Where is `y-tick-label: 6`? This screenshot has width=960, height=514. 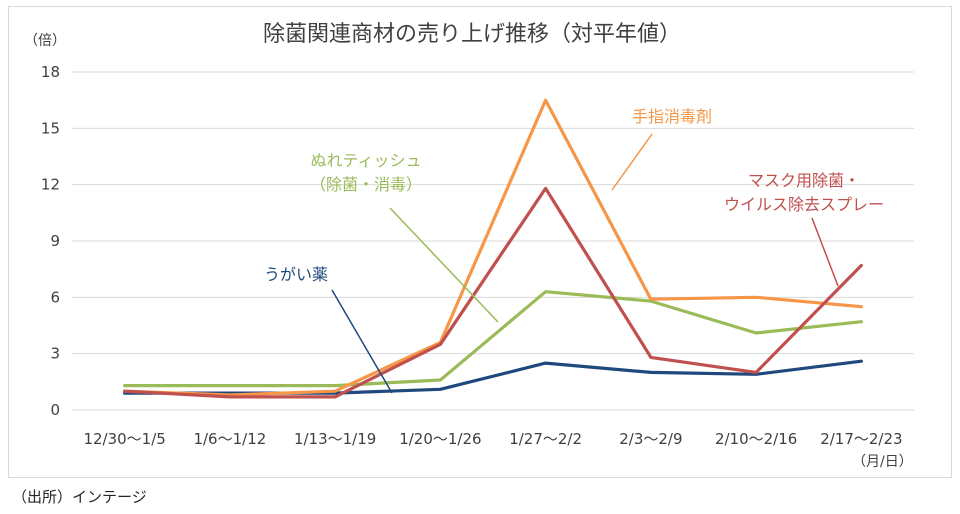
y-tick-label: 6 is located at coordinates (55, 297).